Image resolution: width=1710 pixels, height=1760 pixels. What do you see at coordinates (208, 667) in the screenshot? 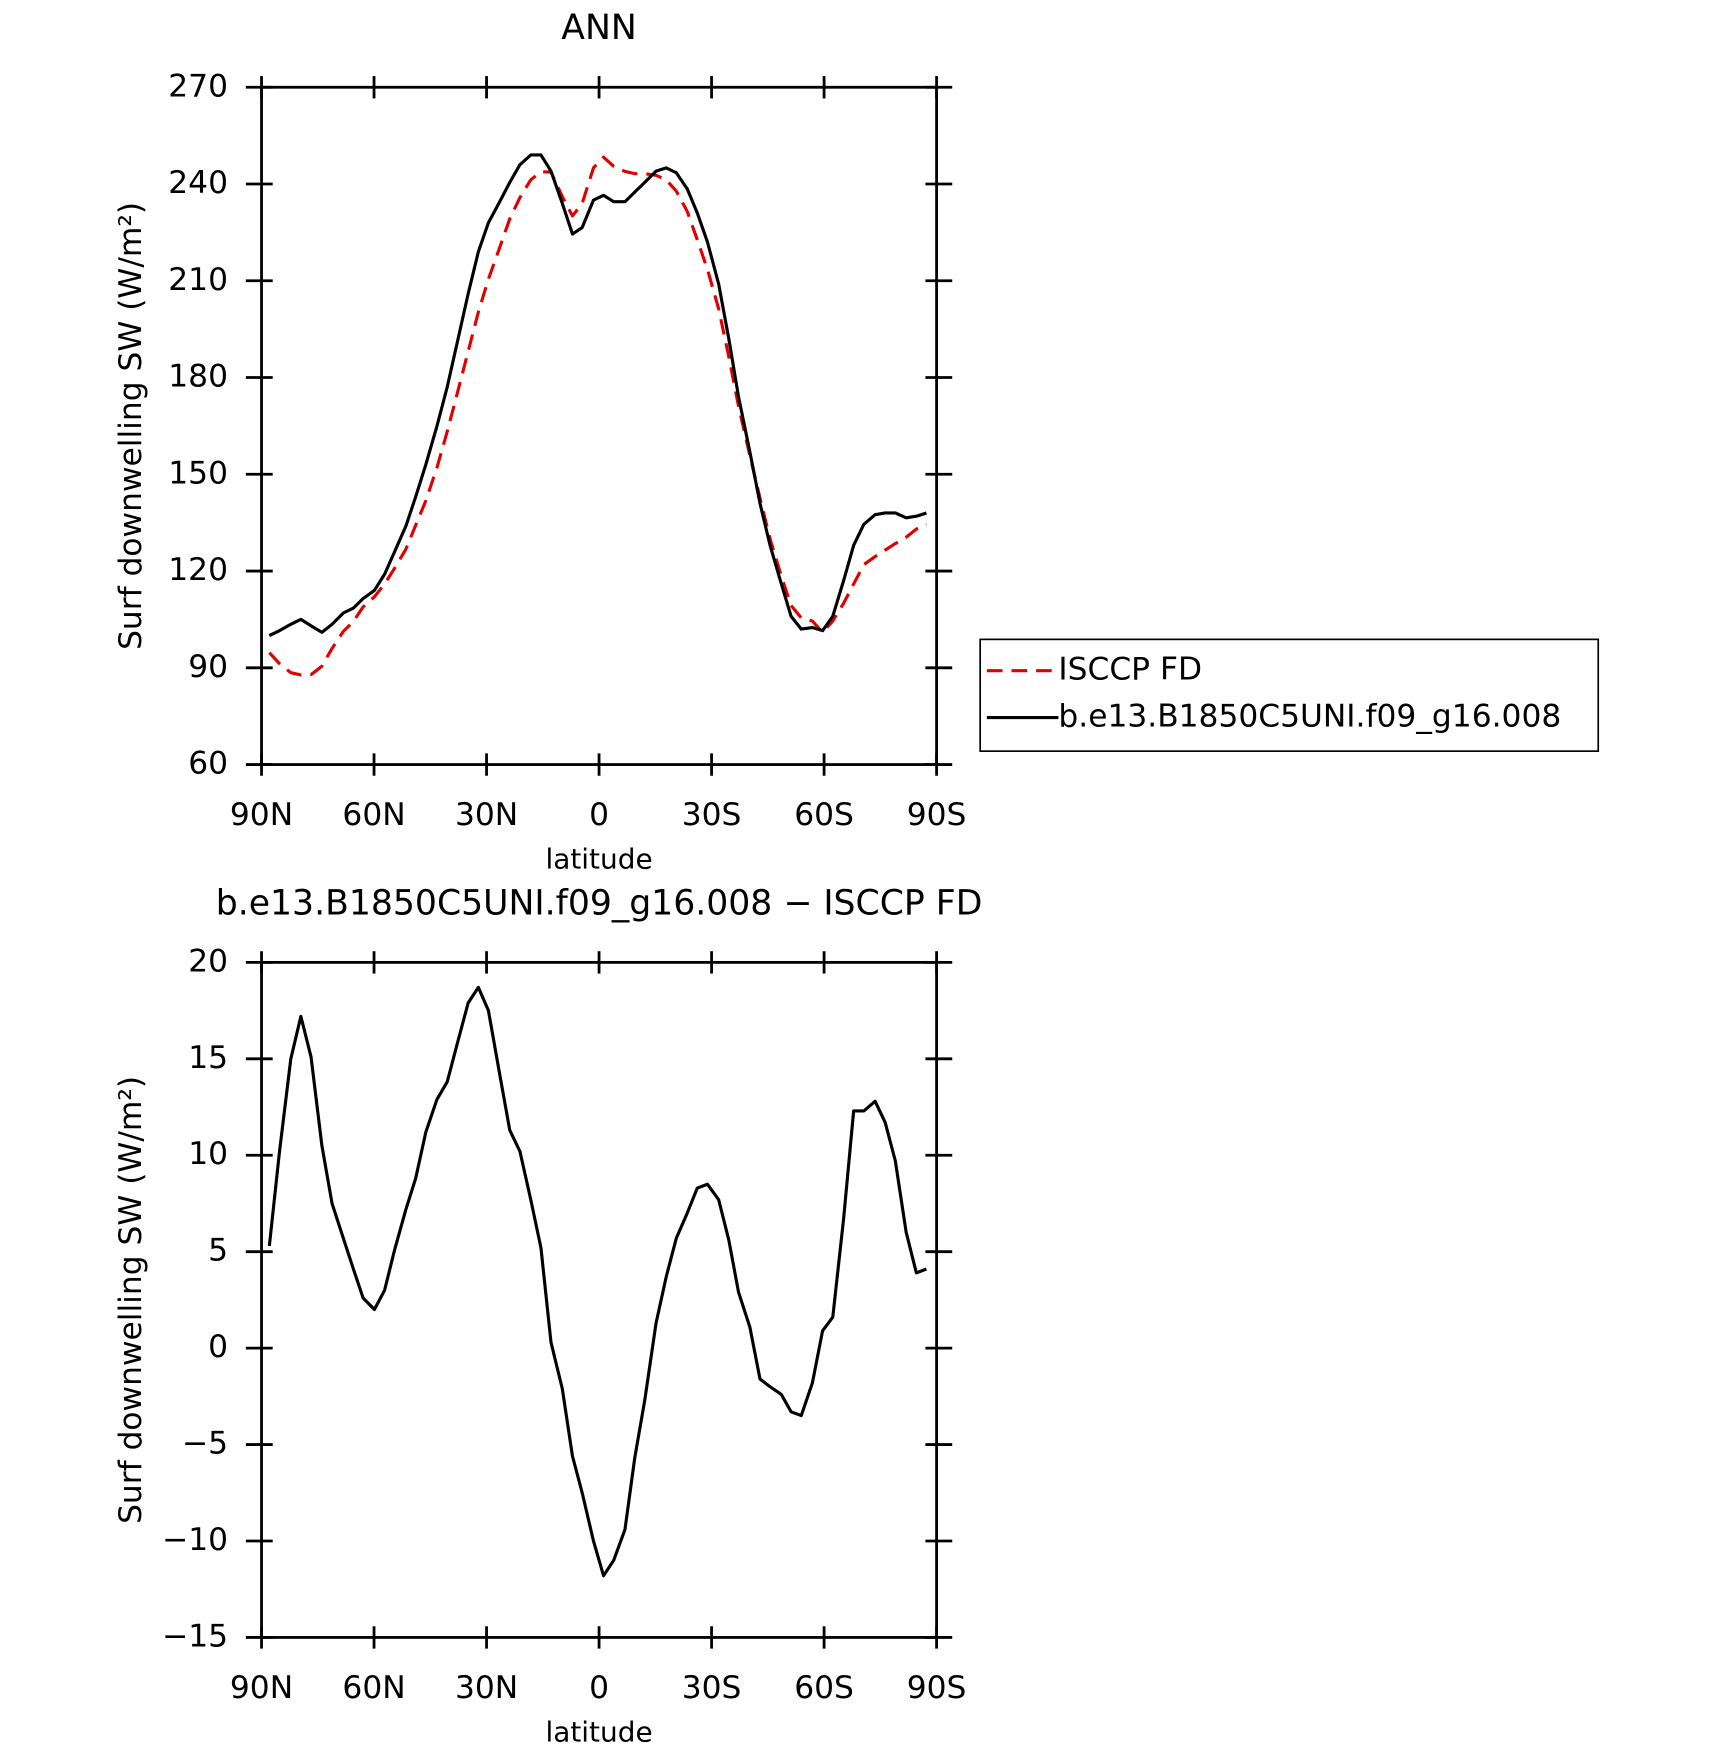
I see `y-tick-label: 90` at bounding box center [208, 667].